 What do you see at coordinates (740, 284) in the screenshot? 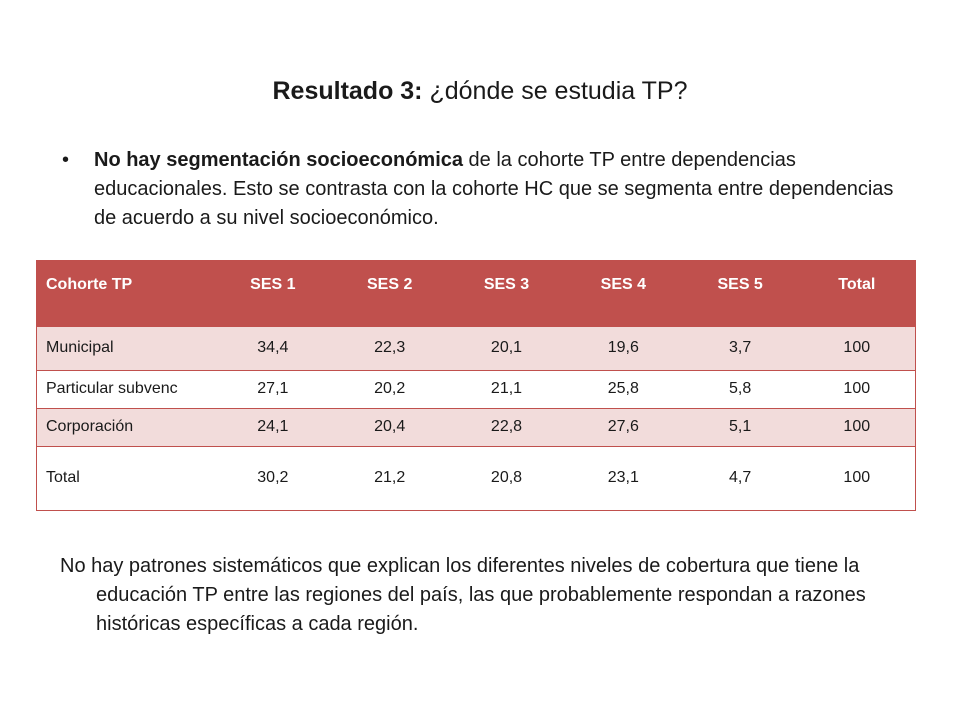
I see `header-ses-5: SES 5` at bounding box center [740, 284].